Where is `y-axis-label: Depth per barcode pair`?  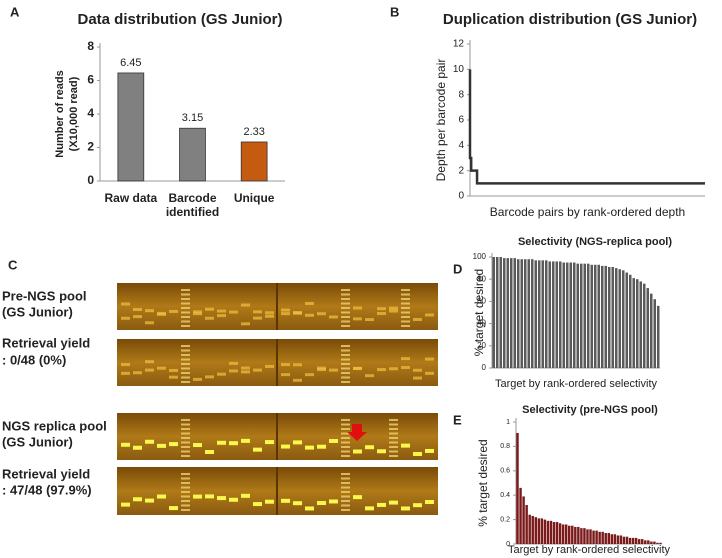 y-axis-label: Depth per barcode pair is located at coordinates (441, 120).